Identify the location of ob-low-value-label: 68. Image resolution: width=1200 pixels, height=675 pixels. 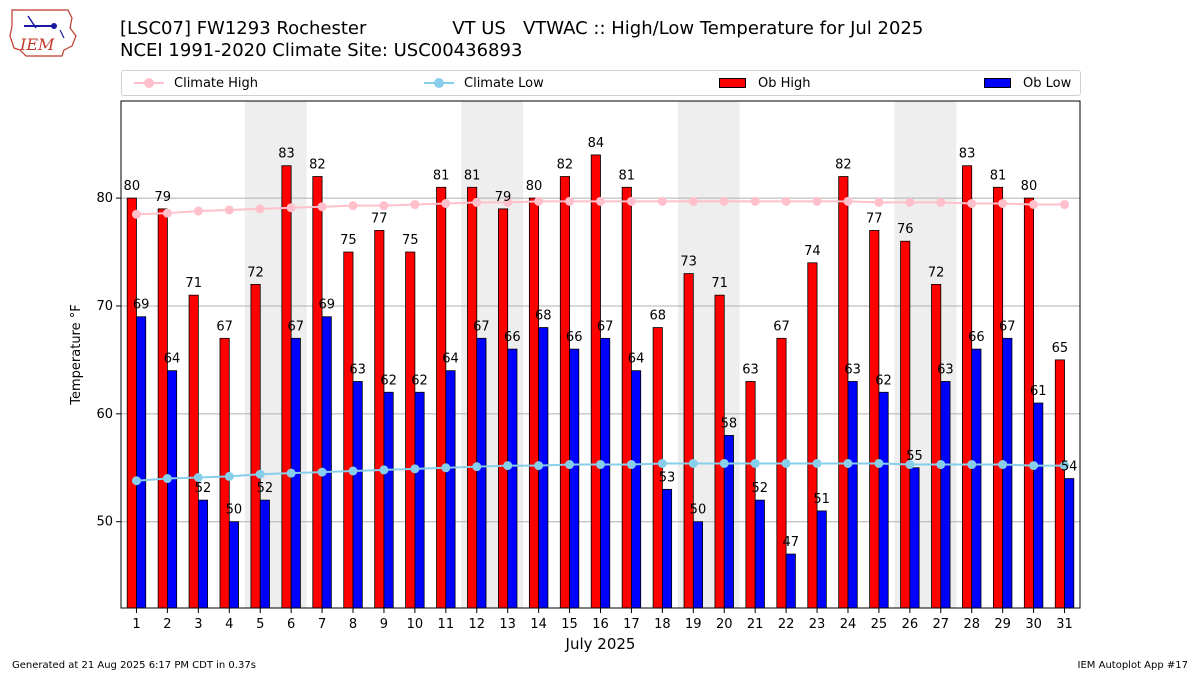
(543, 316).